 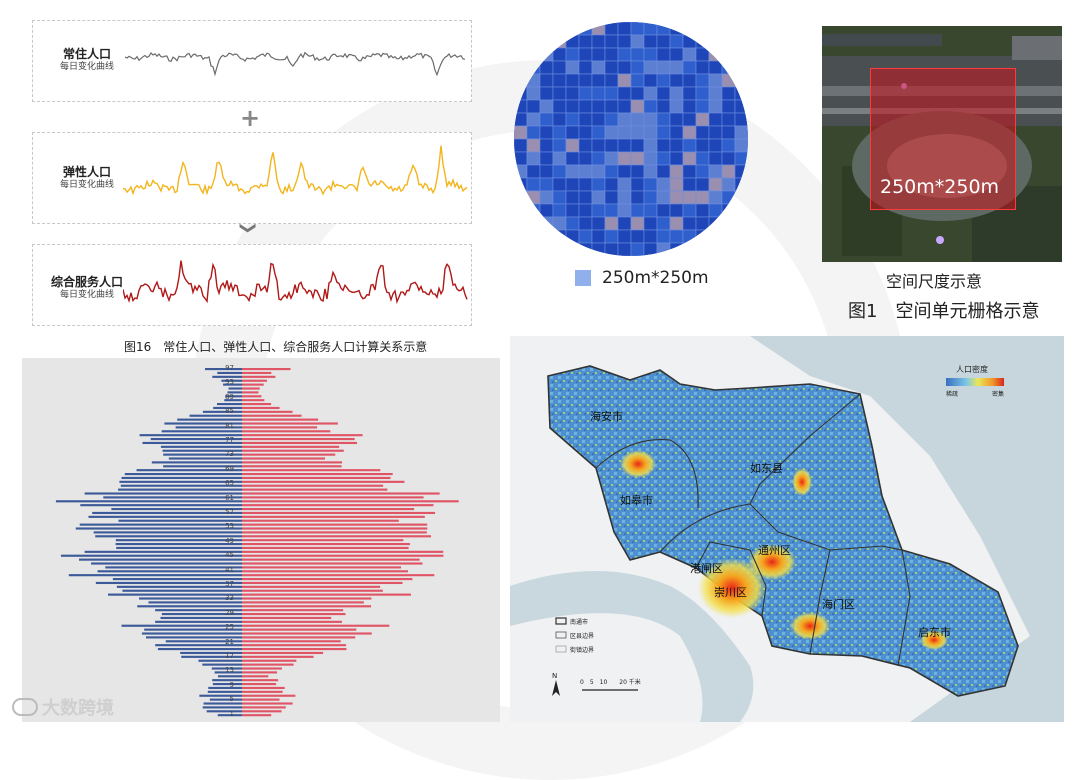 I want to click on satellite-image: 250m*250m, so click(x=942, y=144).